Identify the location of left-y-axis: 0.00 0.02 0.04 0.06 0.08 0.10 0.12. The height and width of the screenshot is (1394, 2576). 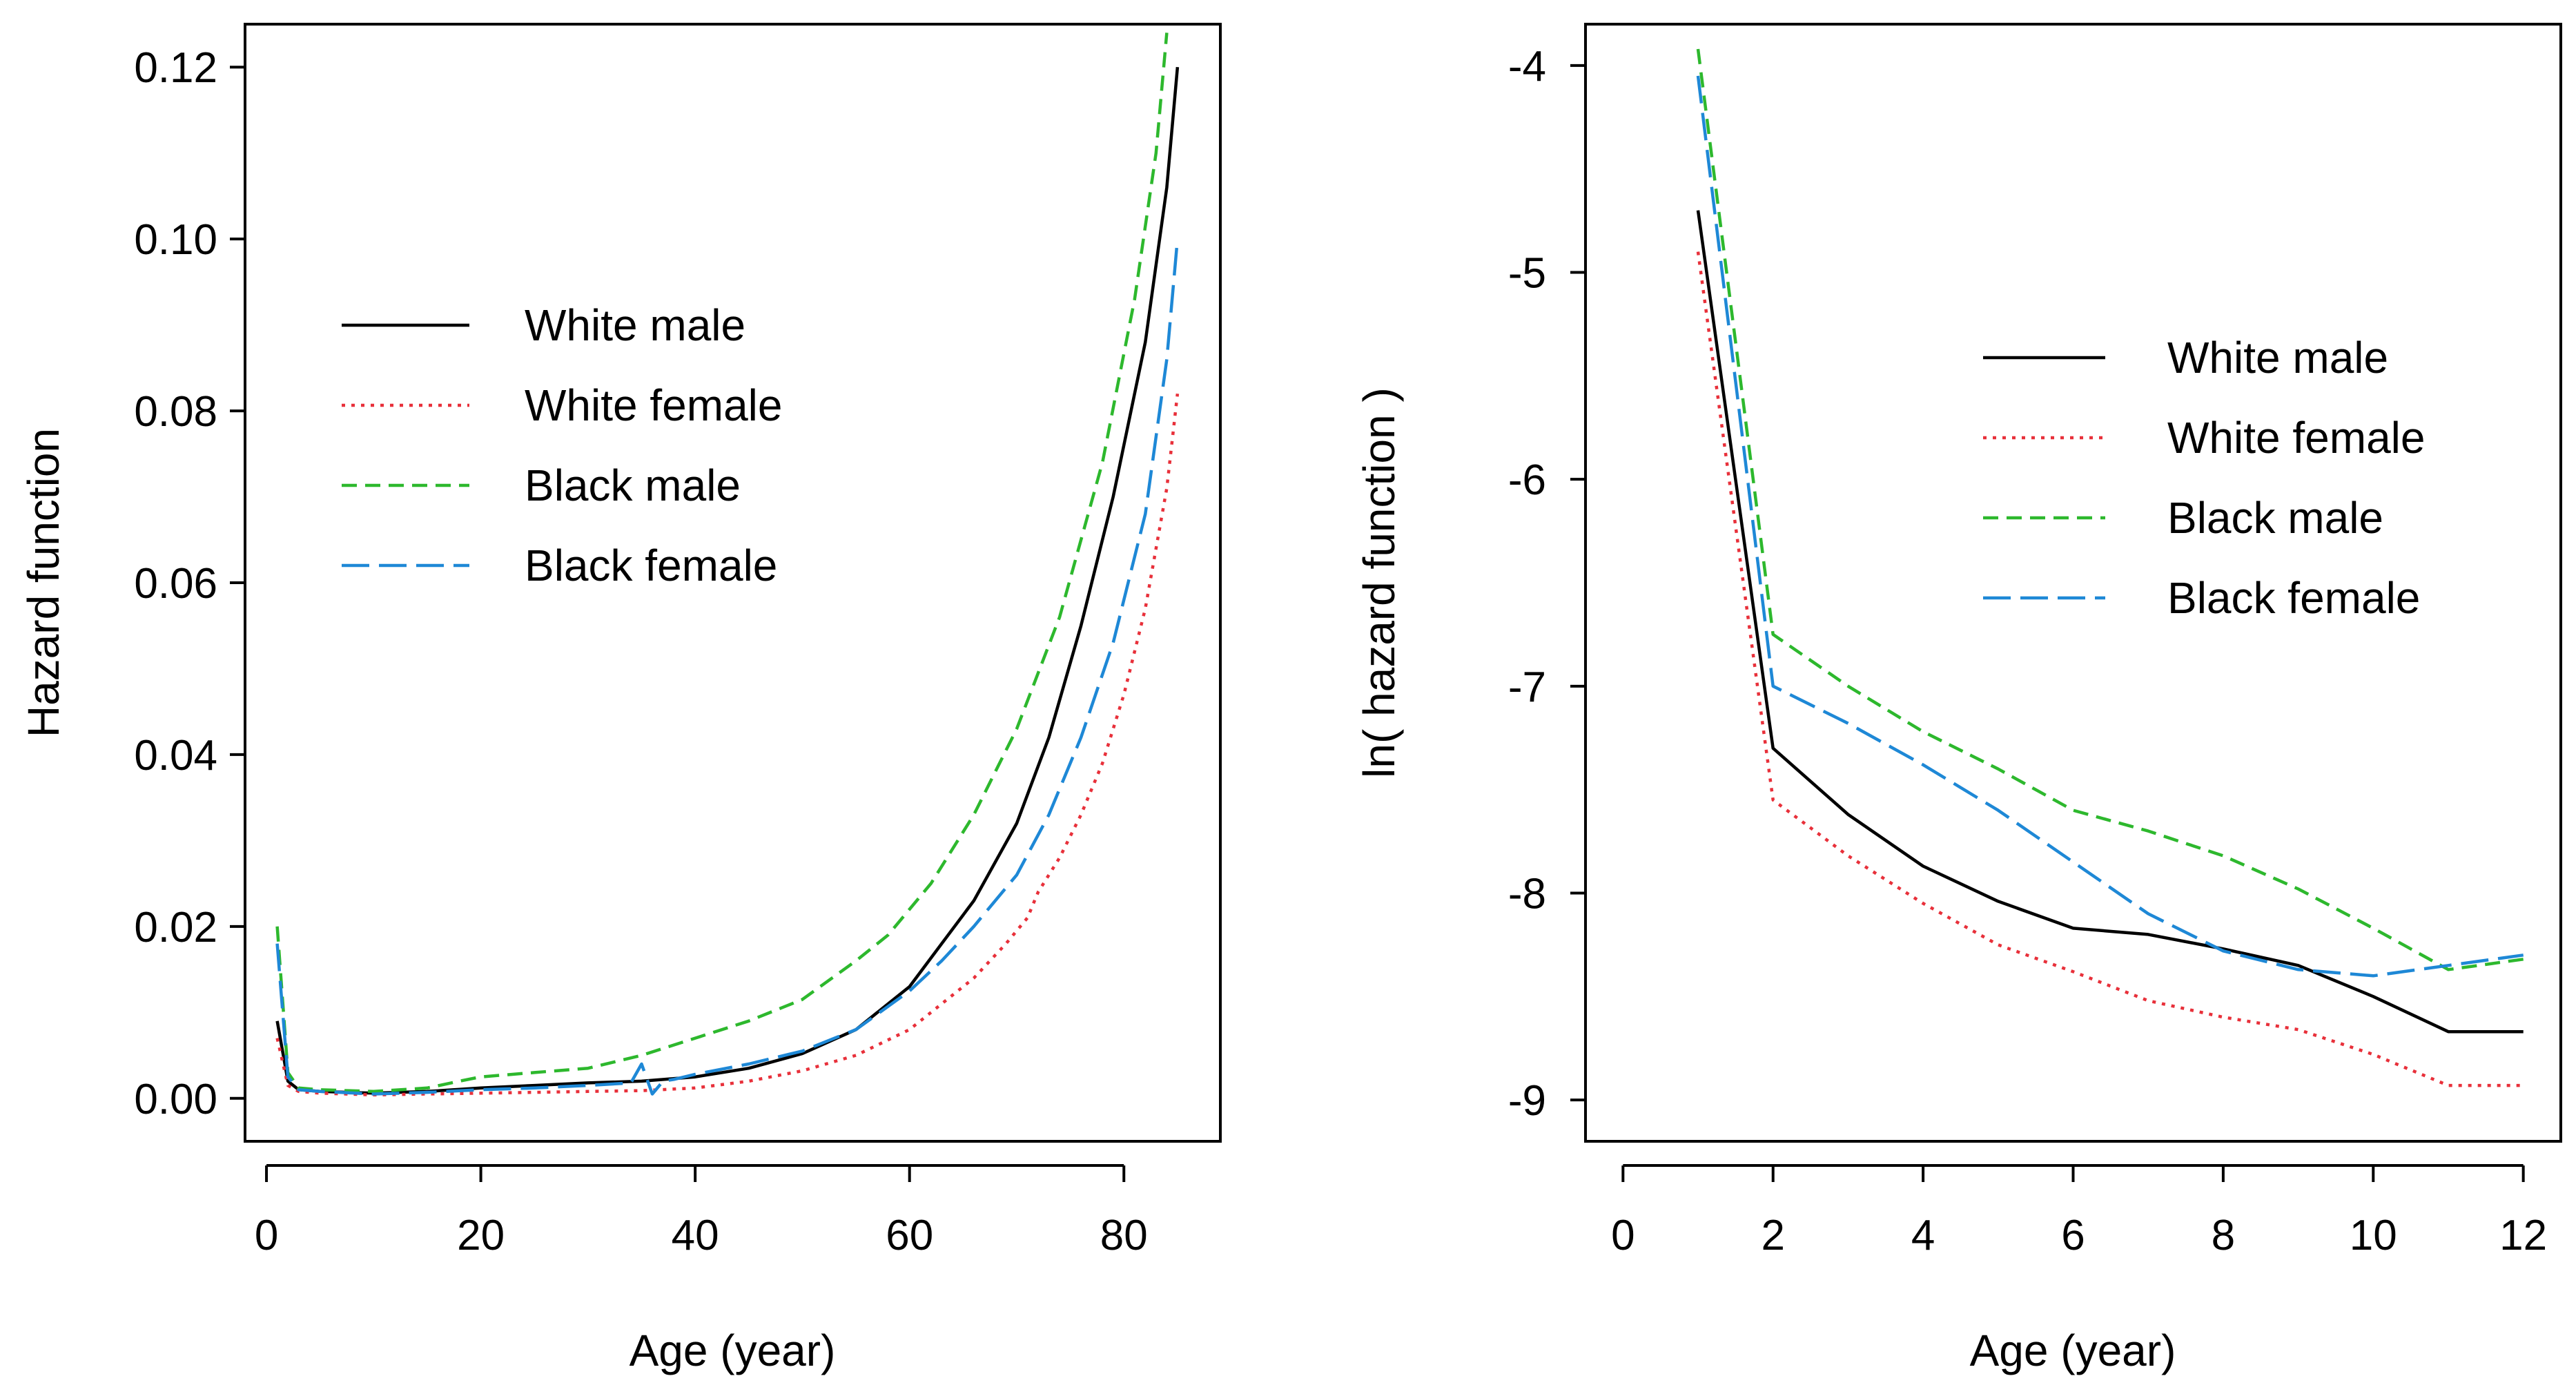
(189, 583).